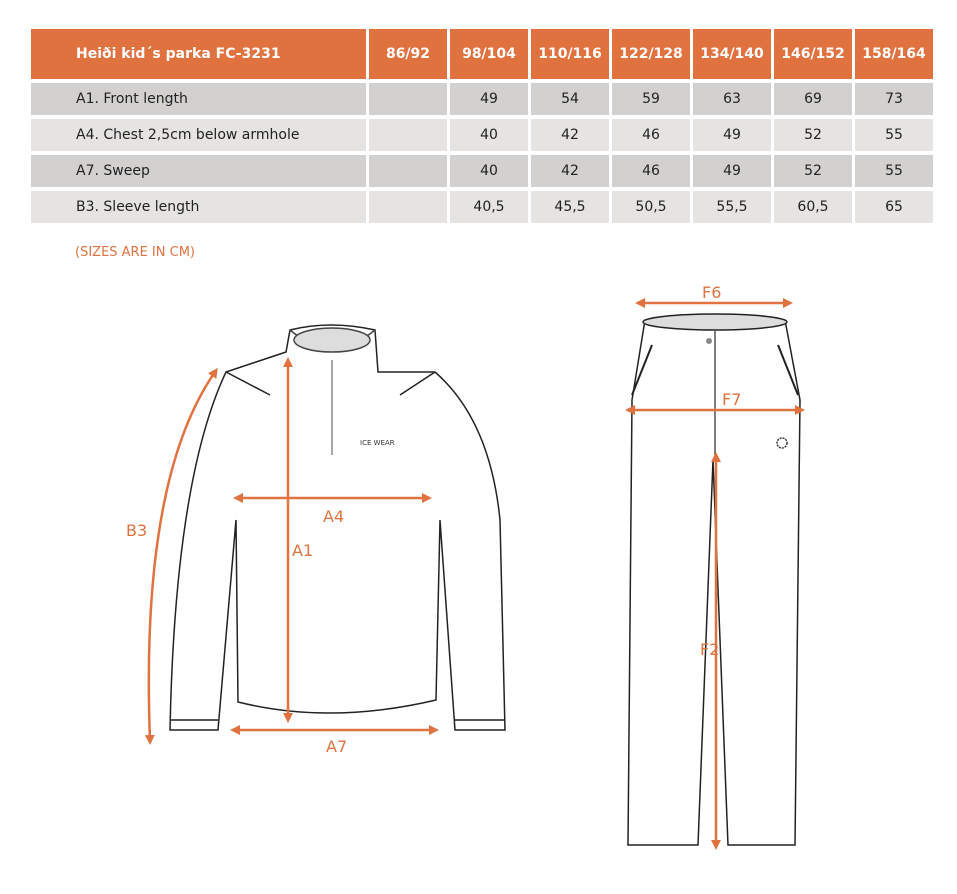  Describe the element at coordinates (894, 99) in the screenshot. I see `measurement-value: 73` at that location.